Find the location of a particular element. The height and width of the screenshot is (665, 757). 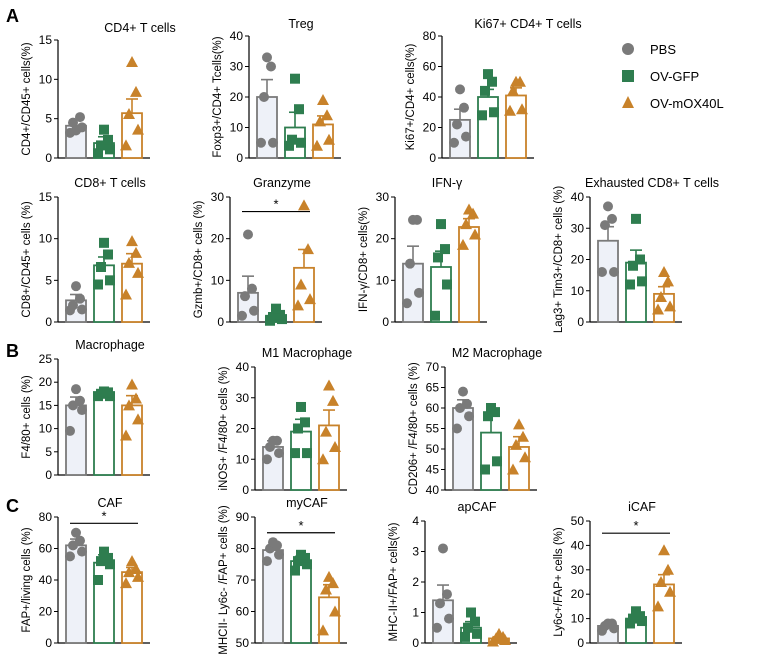

y-tick-label: 5 is located at coordinates (48, 452).